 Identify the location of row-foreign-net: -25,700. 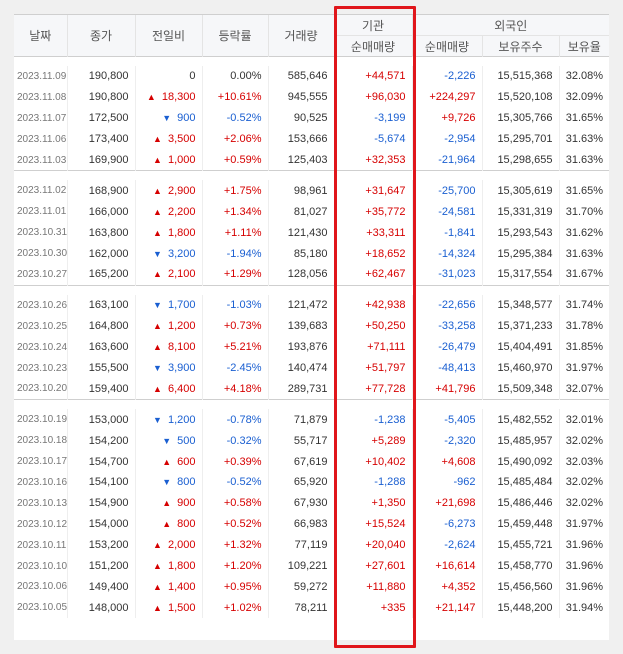
(446, 191).